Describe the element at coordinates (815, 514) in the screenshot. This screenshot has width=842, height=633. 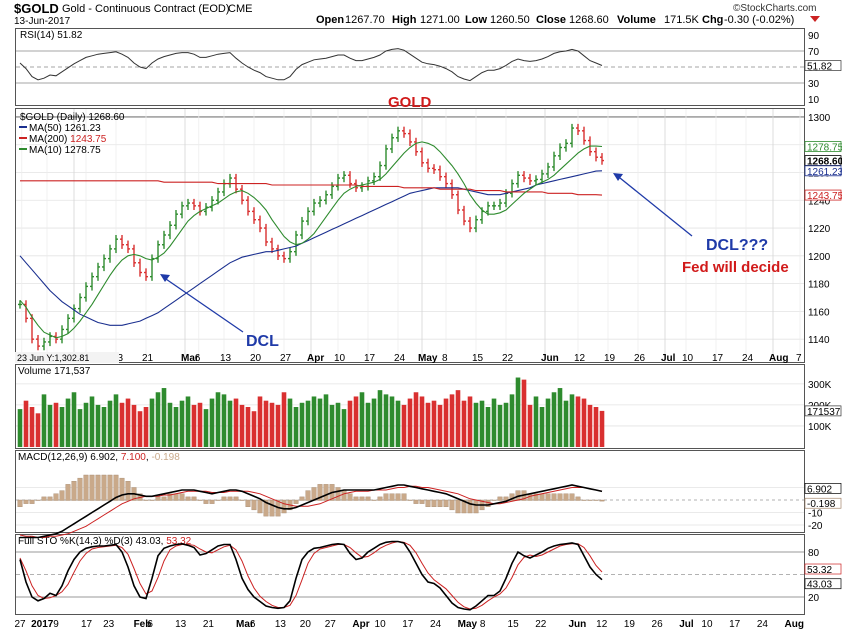
I see `macd-tick-label: -10` at that location.